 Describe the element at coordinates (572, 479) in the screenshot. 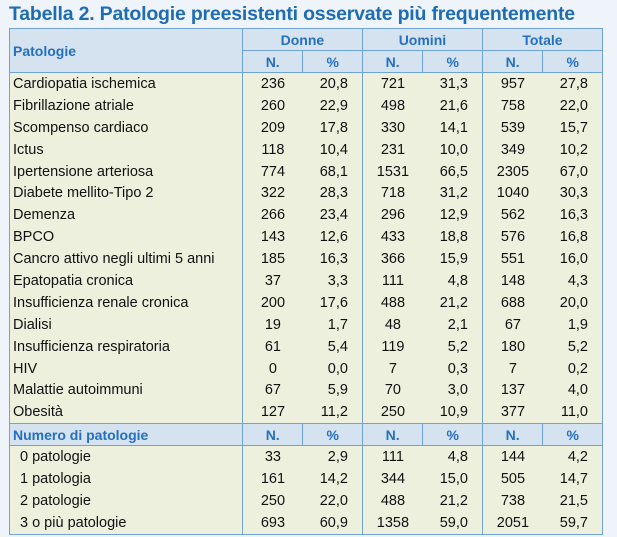

I see `percent-cell: 14,7` at that location.